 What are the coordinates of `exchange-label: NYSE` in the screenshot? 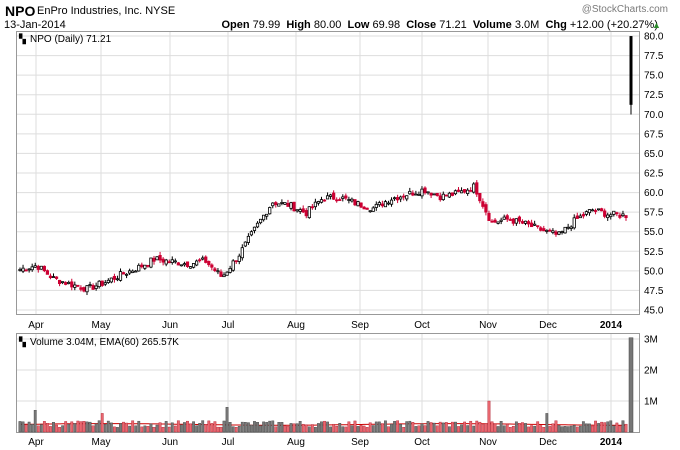 It's located at (160, 11).